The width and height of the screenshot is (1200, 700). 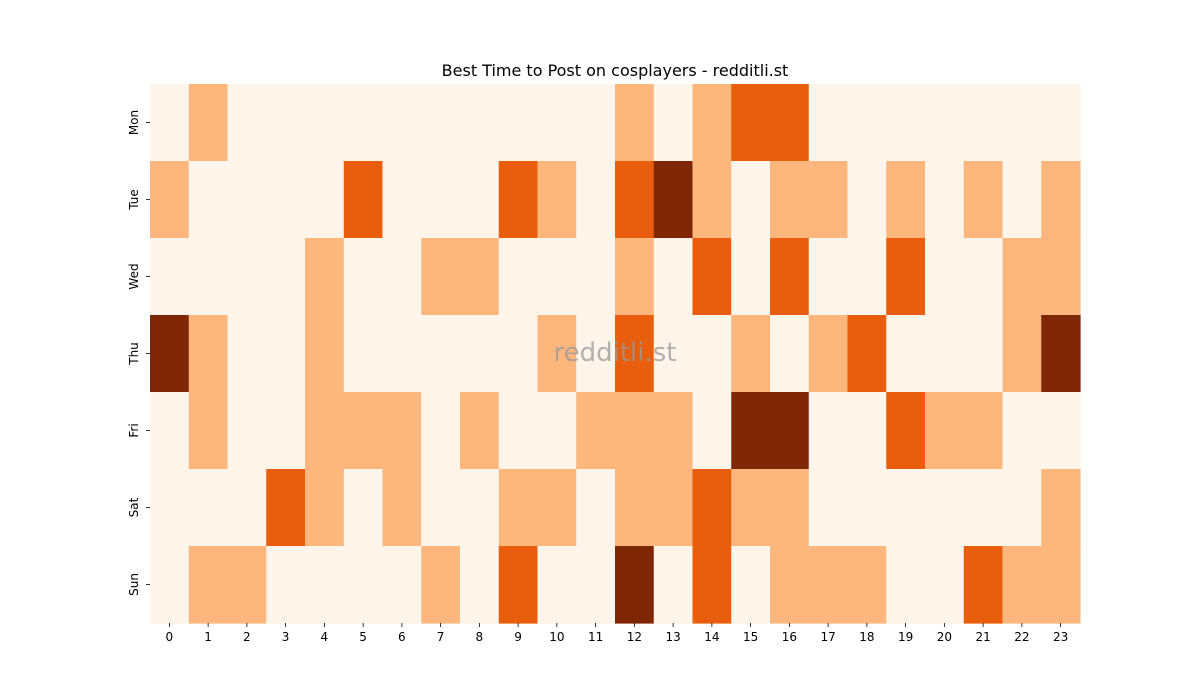 I want to click on x-tick-label: 12, so click(x=634, y=637).